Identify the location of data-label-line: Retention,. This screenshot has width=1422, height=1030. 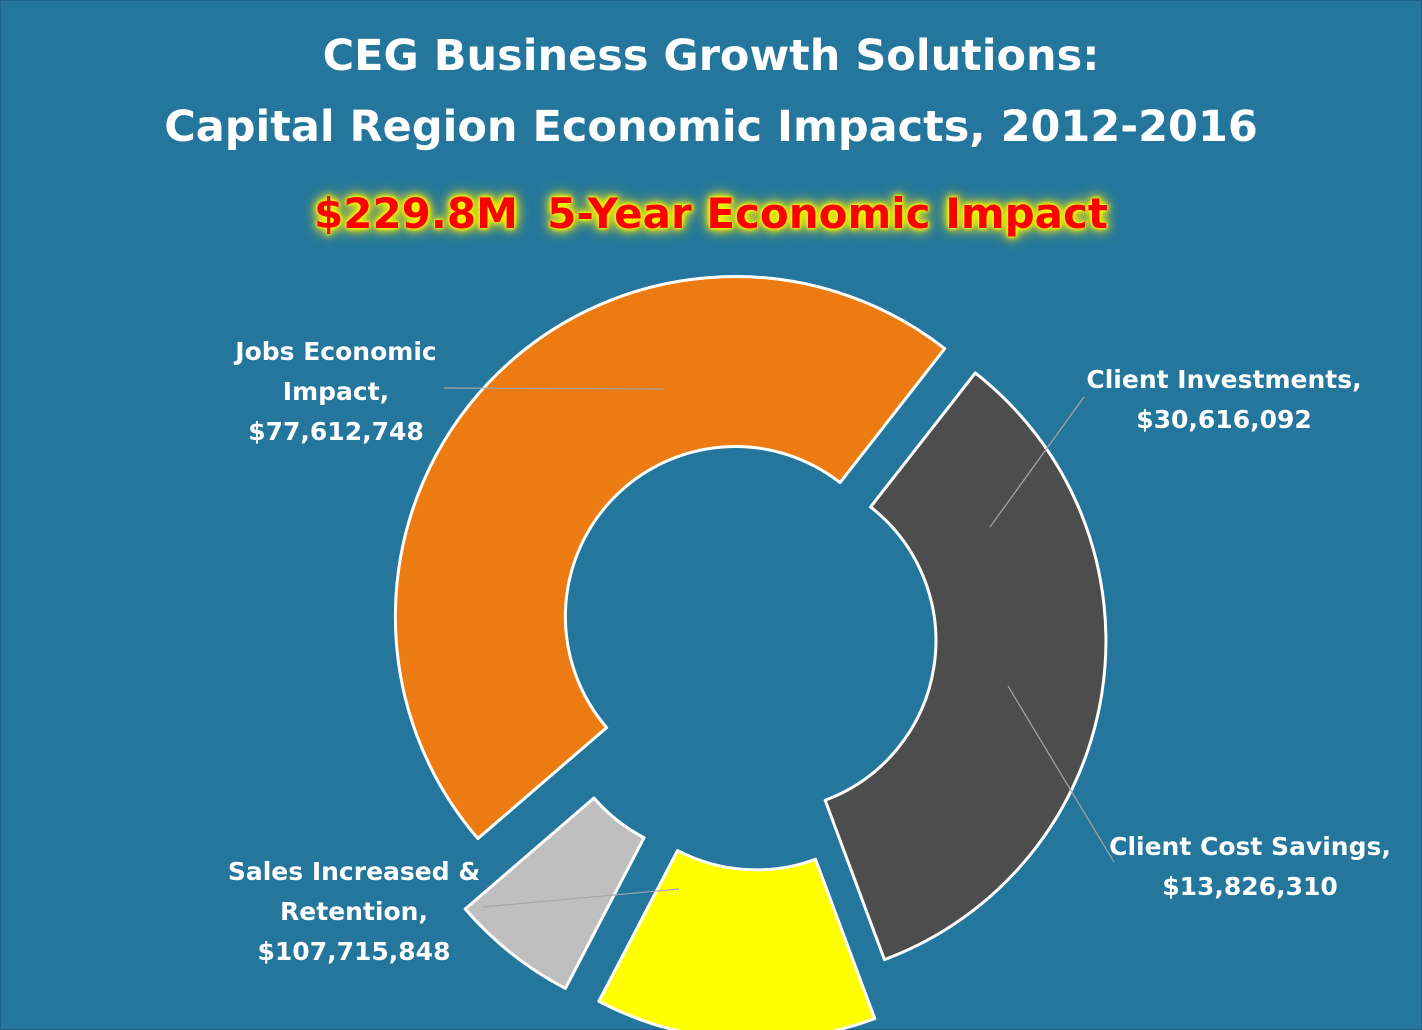
(354, 911).